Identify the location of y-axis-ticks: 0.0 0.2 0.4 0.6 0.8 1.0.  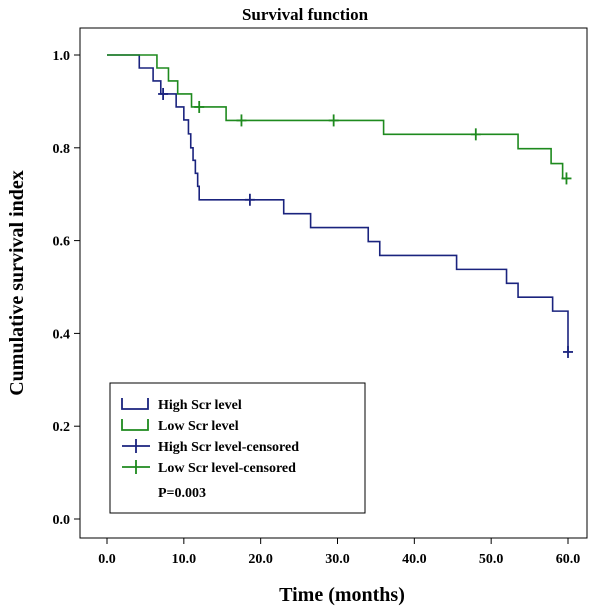
(66, 288).